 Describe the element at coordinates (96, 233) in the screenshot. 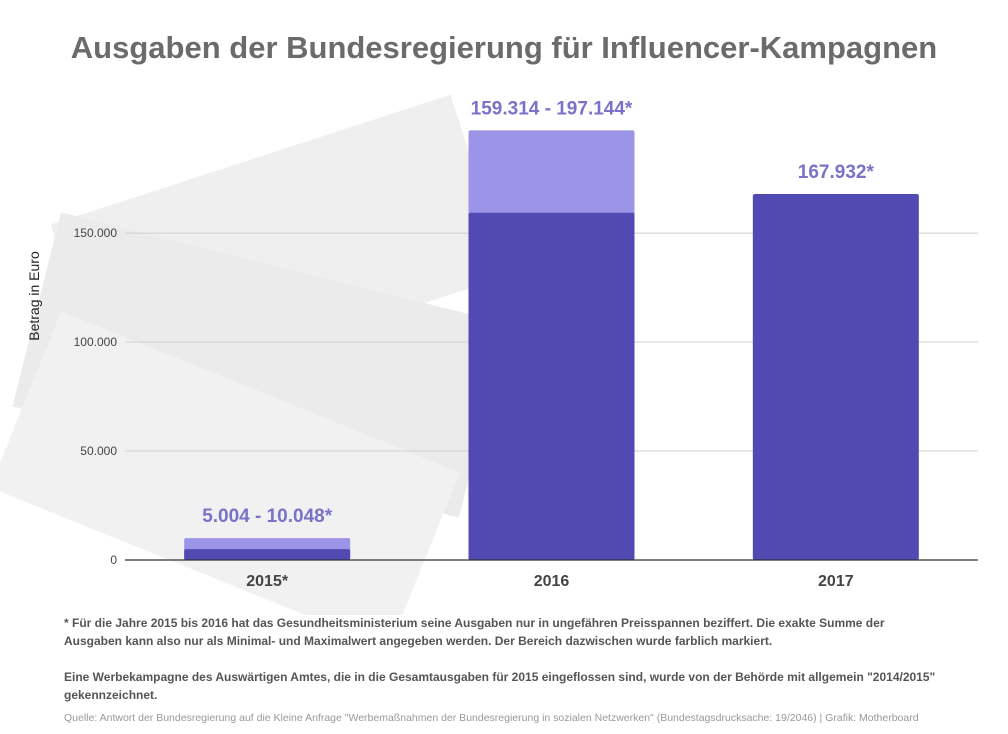

I see `y-tick-label: 150.000` at that location.